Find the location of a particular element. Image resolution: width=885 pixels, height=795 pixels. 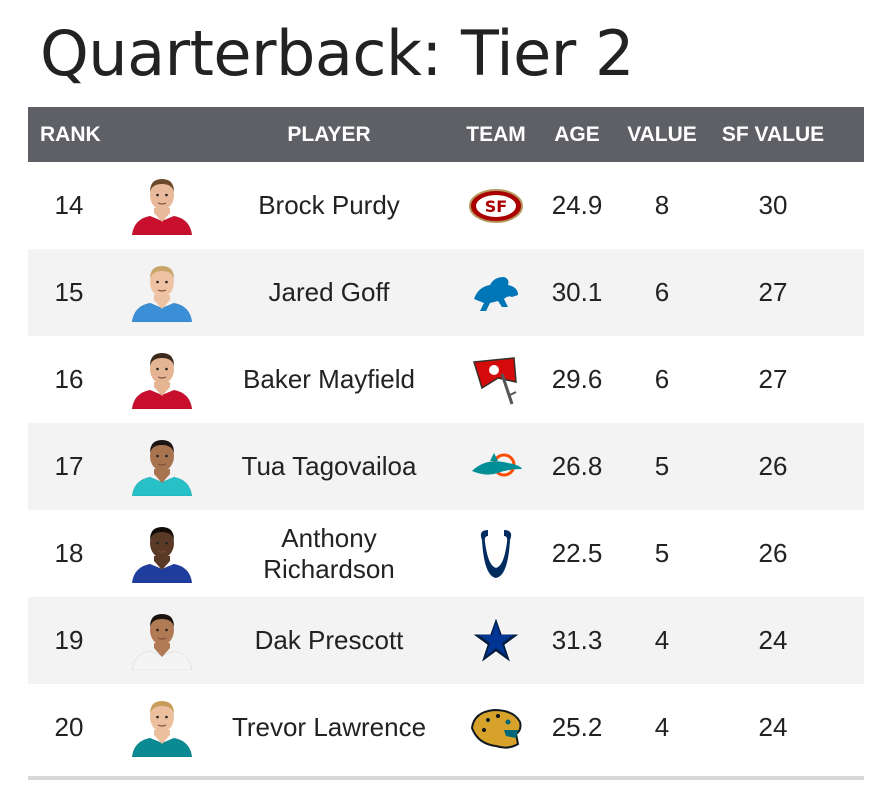

rank-cell: 19 is located at coordinates (69, 640).